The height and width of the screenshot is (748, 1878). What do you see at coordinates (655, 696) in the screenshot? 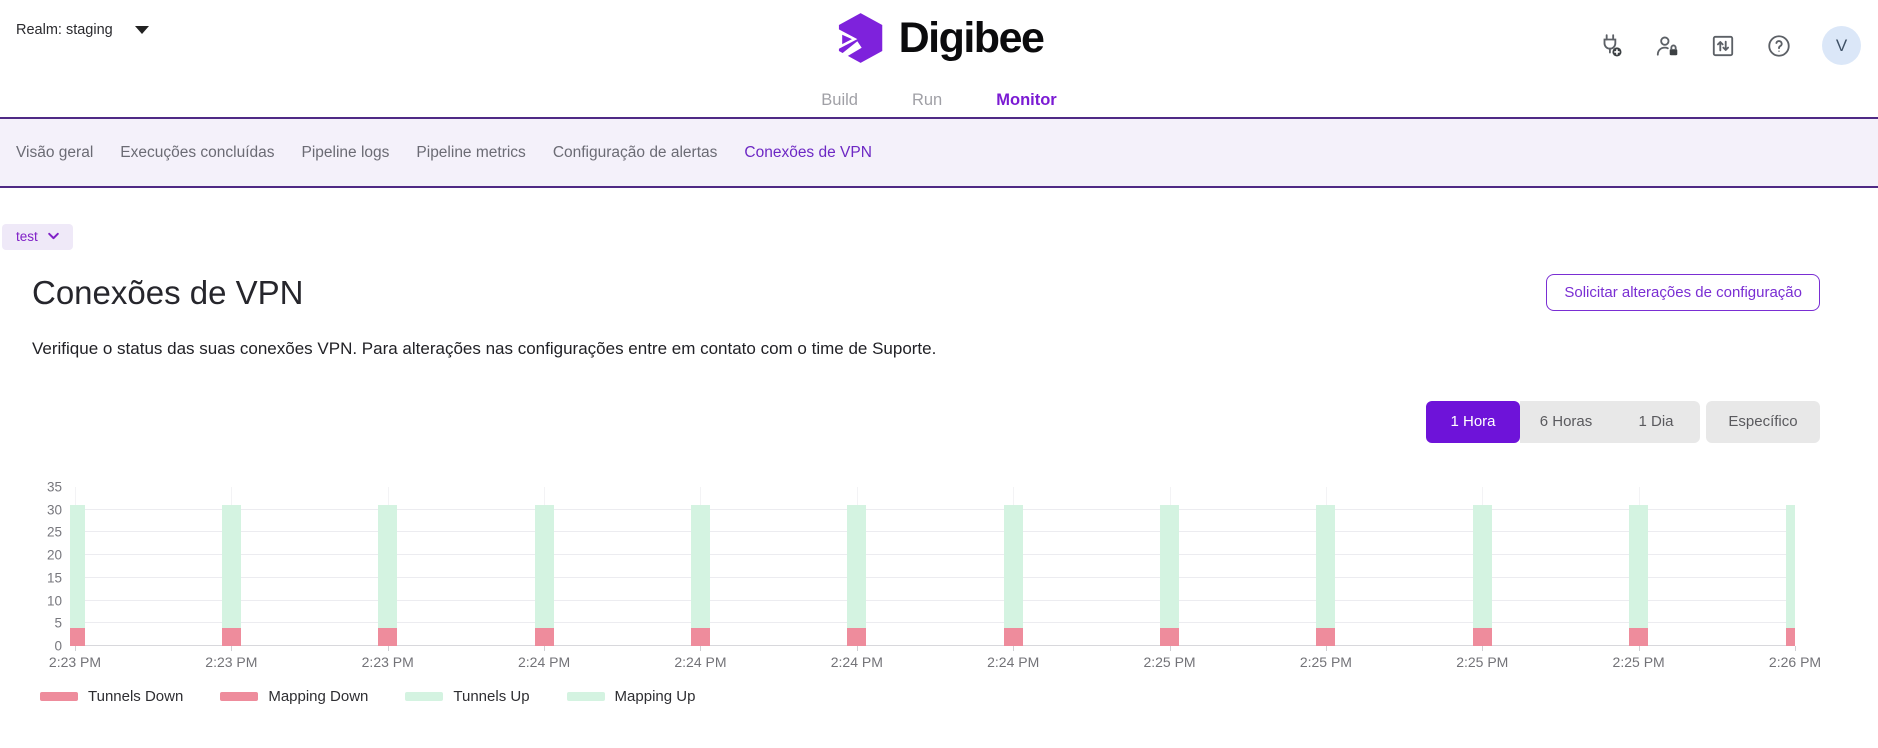
I see `legend-label: Mapping Up` at bounding box center [655, 696].